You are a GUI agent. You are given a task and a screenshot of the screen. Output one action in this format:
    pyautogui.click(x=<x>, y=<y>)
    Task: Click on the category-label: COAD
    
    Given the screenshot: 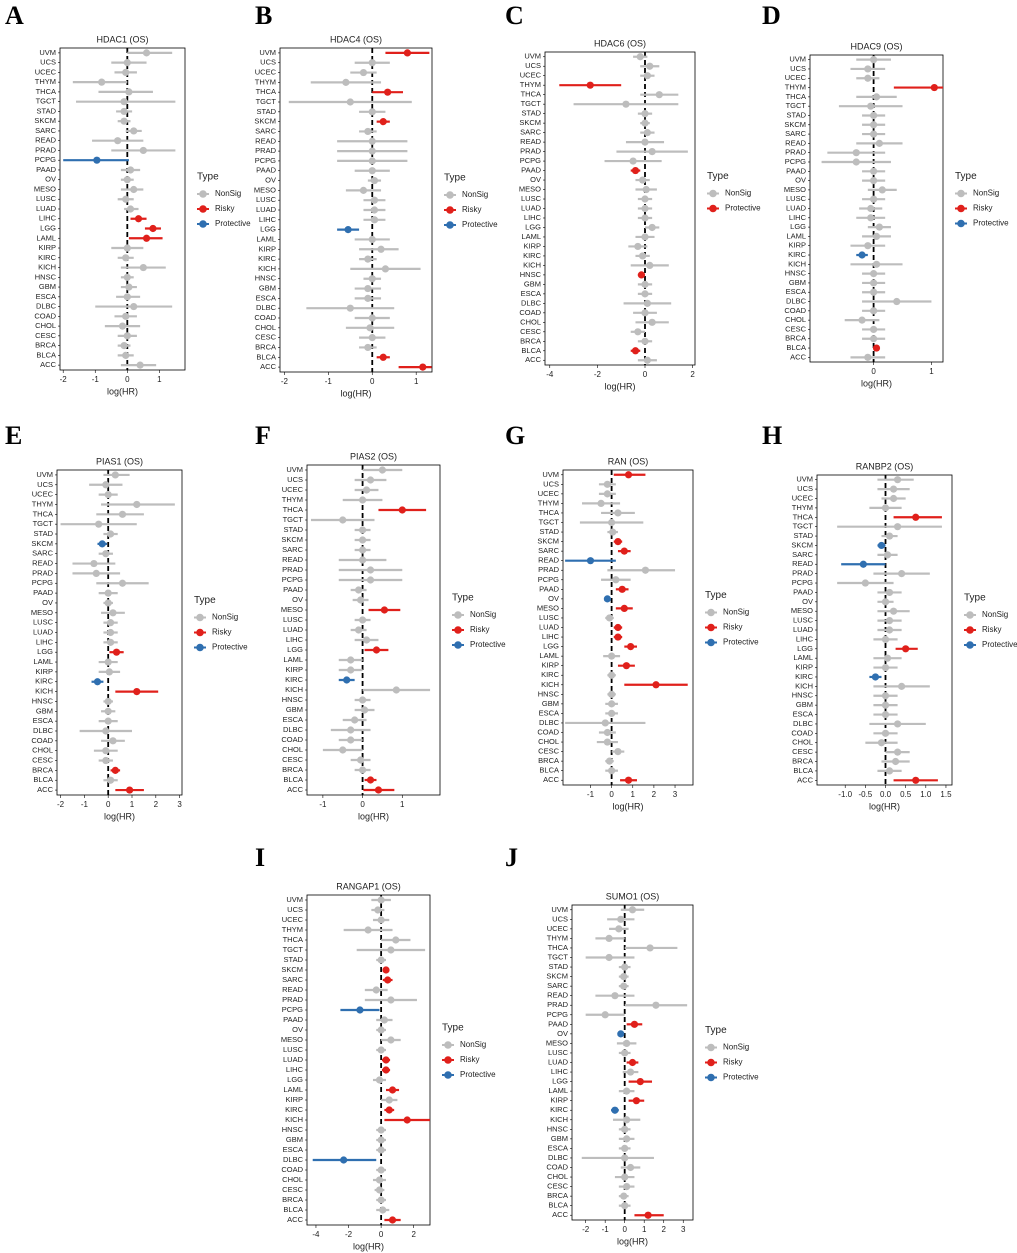 What is the action you would take?
    pyautogui.click(x=292, y=1169)
    